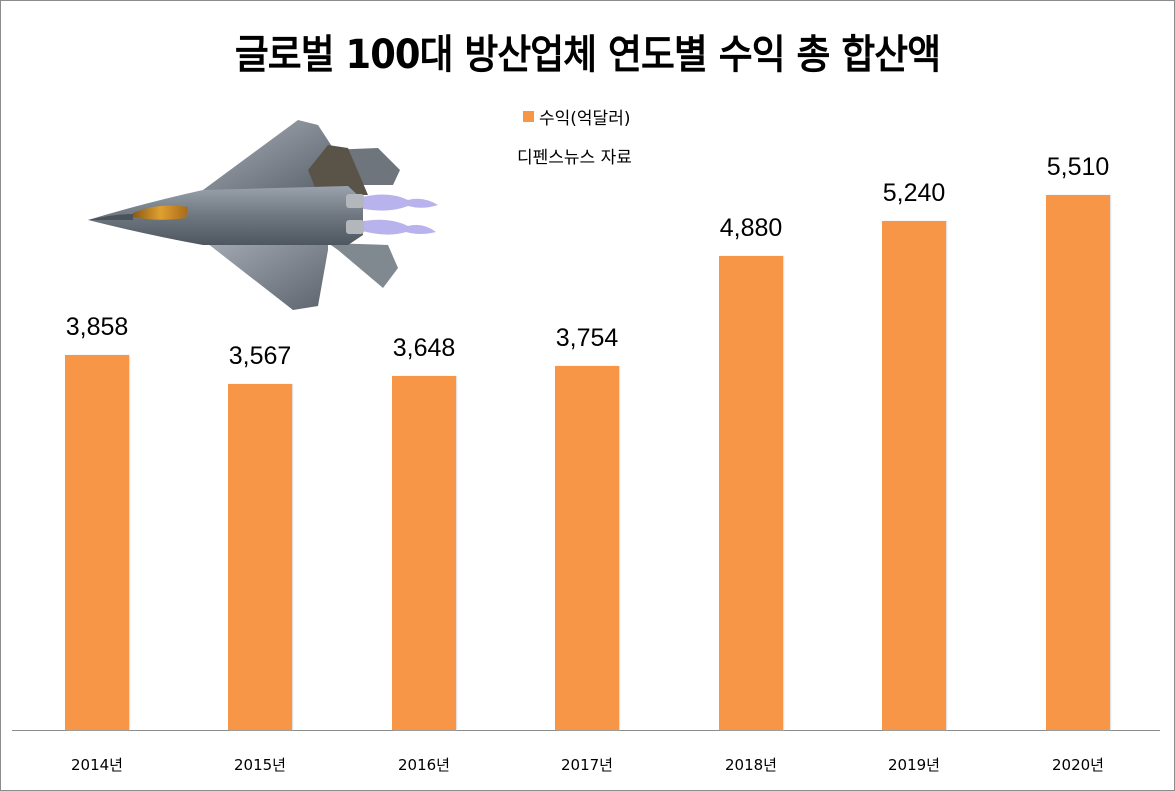 This screenshot has width=1175, height=791. Describe the element at coordinates (424, 347) in the screenshot. I see `bar-value-label: 3,648` at that location.